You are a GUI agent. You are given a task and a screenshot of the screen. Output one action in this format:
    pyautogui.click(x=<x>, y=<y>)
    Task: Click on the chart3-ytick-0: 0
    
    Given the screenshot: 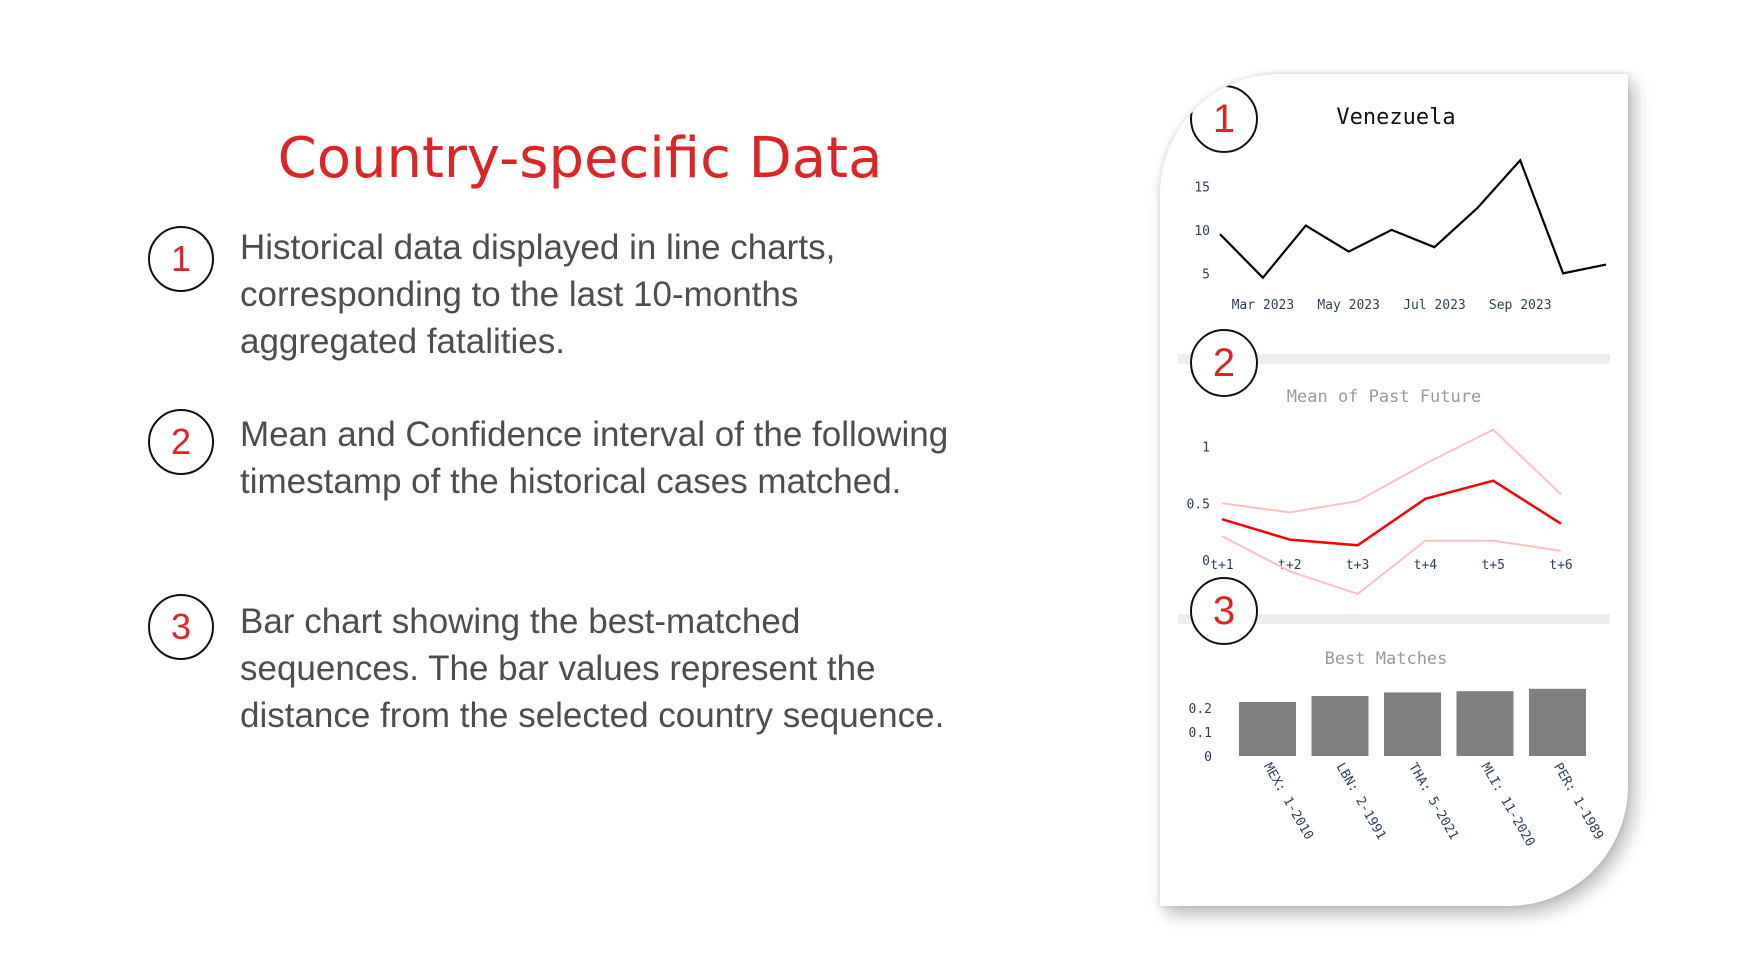 What is the action you would take?
    pyautogui.click(x=1208, y=757)
    